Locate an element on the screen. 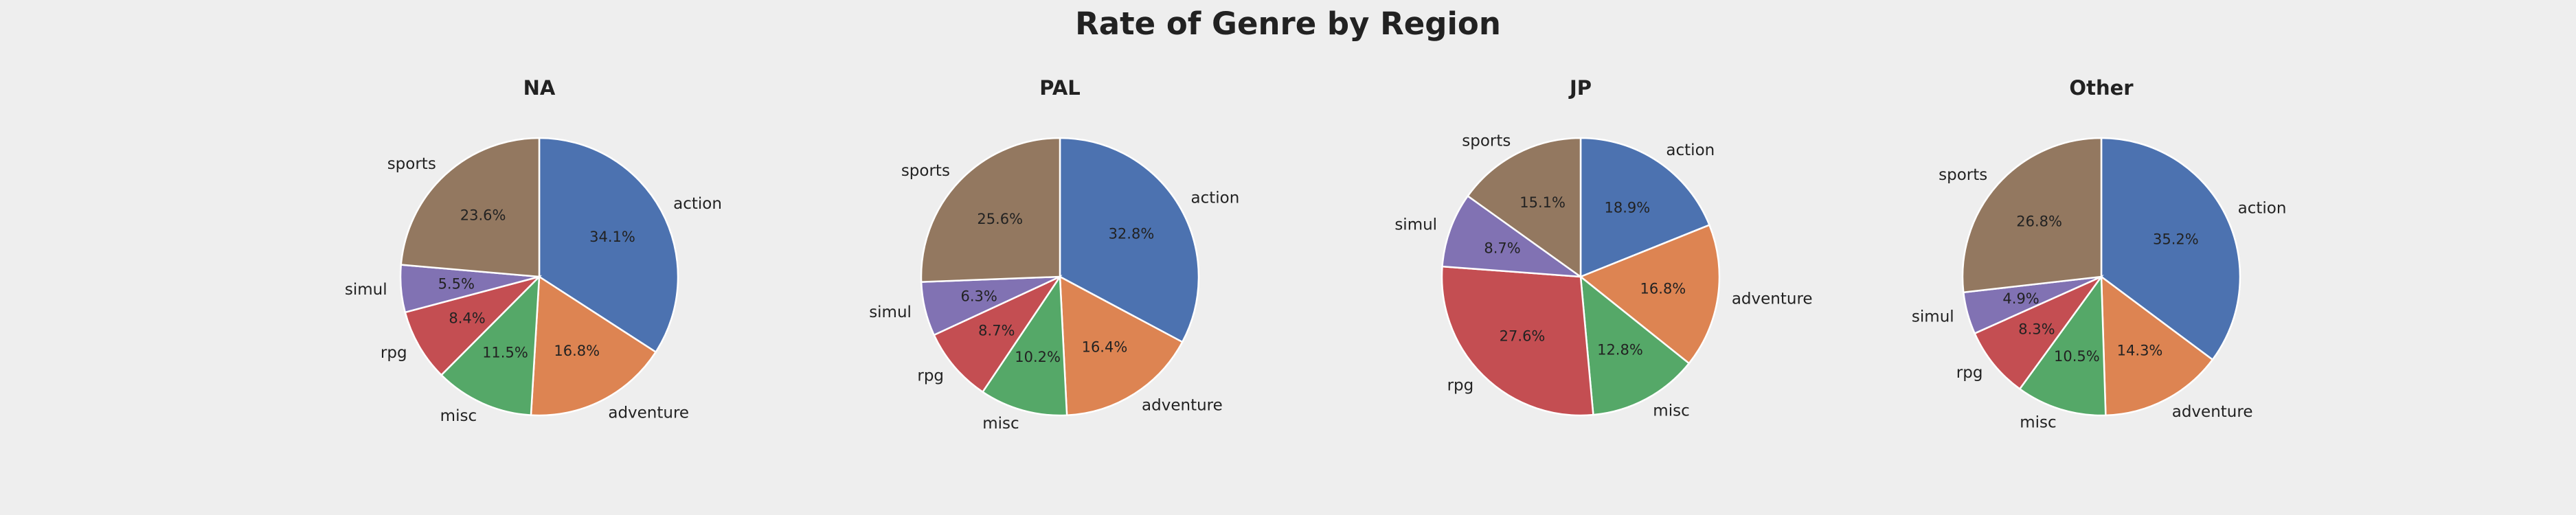 The height and width of the screenshot is (515, 2576). pie-category-label-other-misc: misc is located at coordinates (2038, 422).